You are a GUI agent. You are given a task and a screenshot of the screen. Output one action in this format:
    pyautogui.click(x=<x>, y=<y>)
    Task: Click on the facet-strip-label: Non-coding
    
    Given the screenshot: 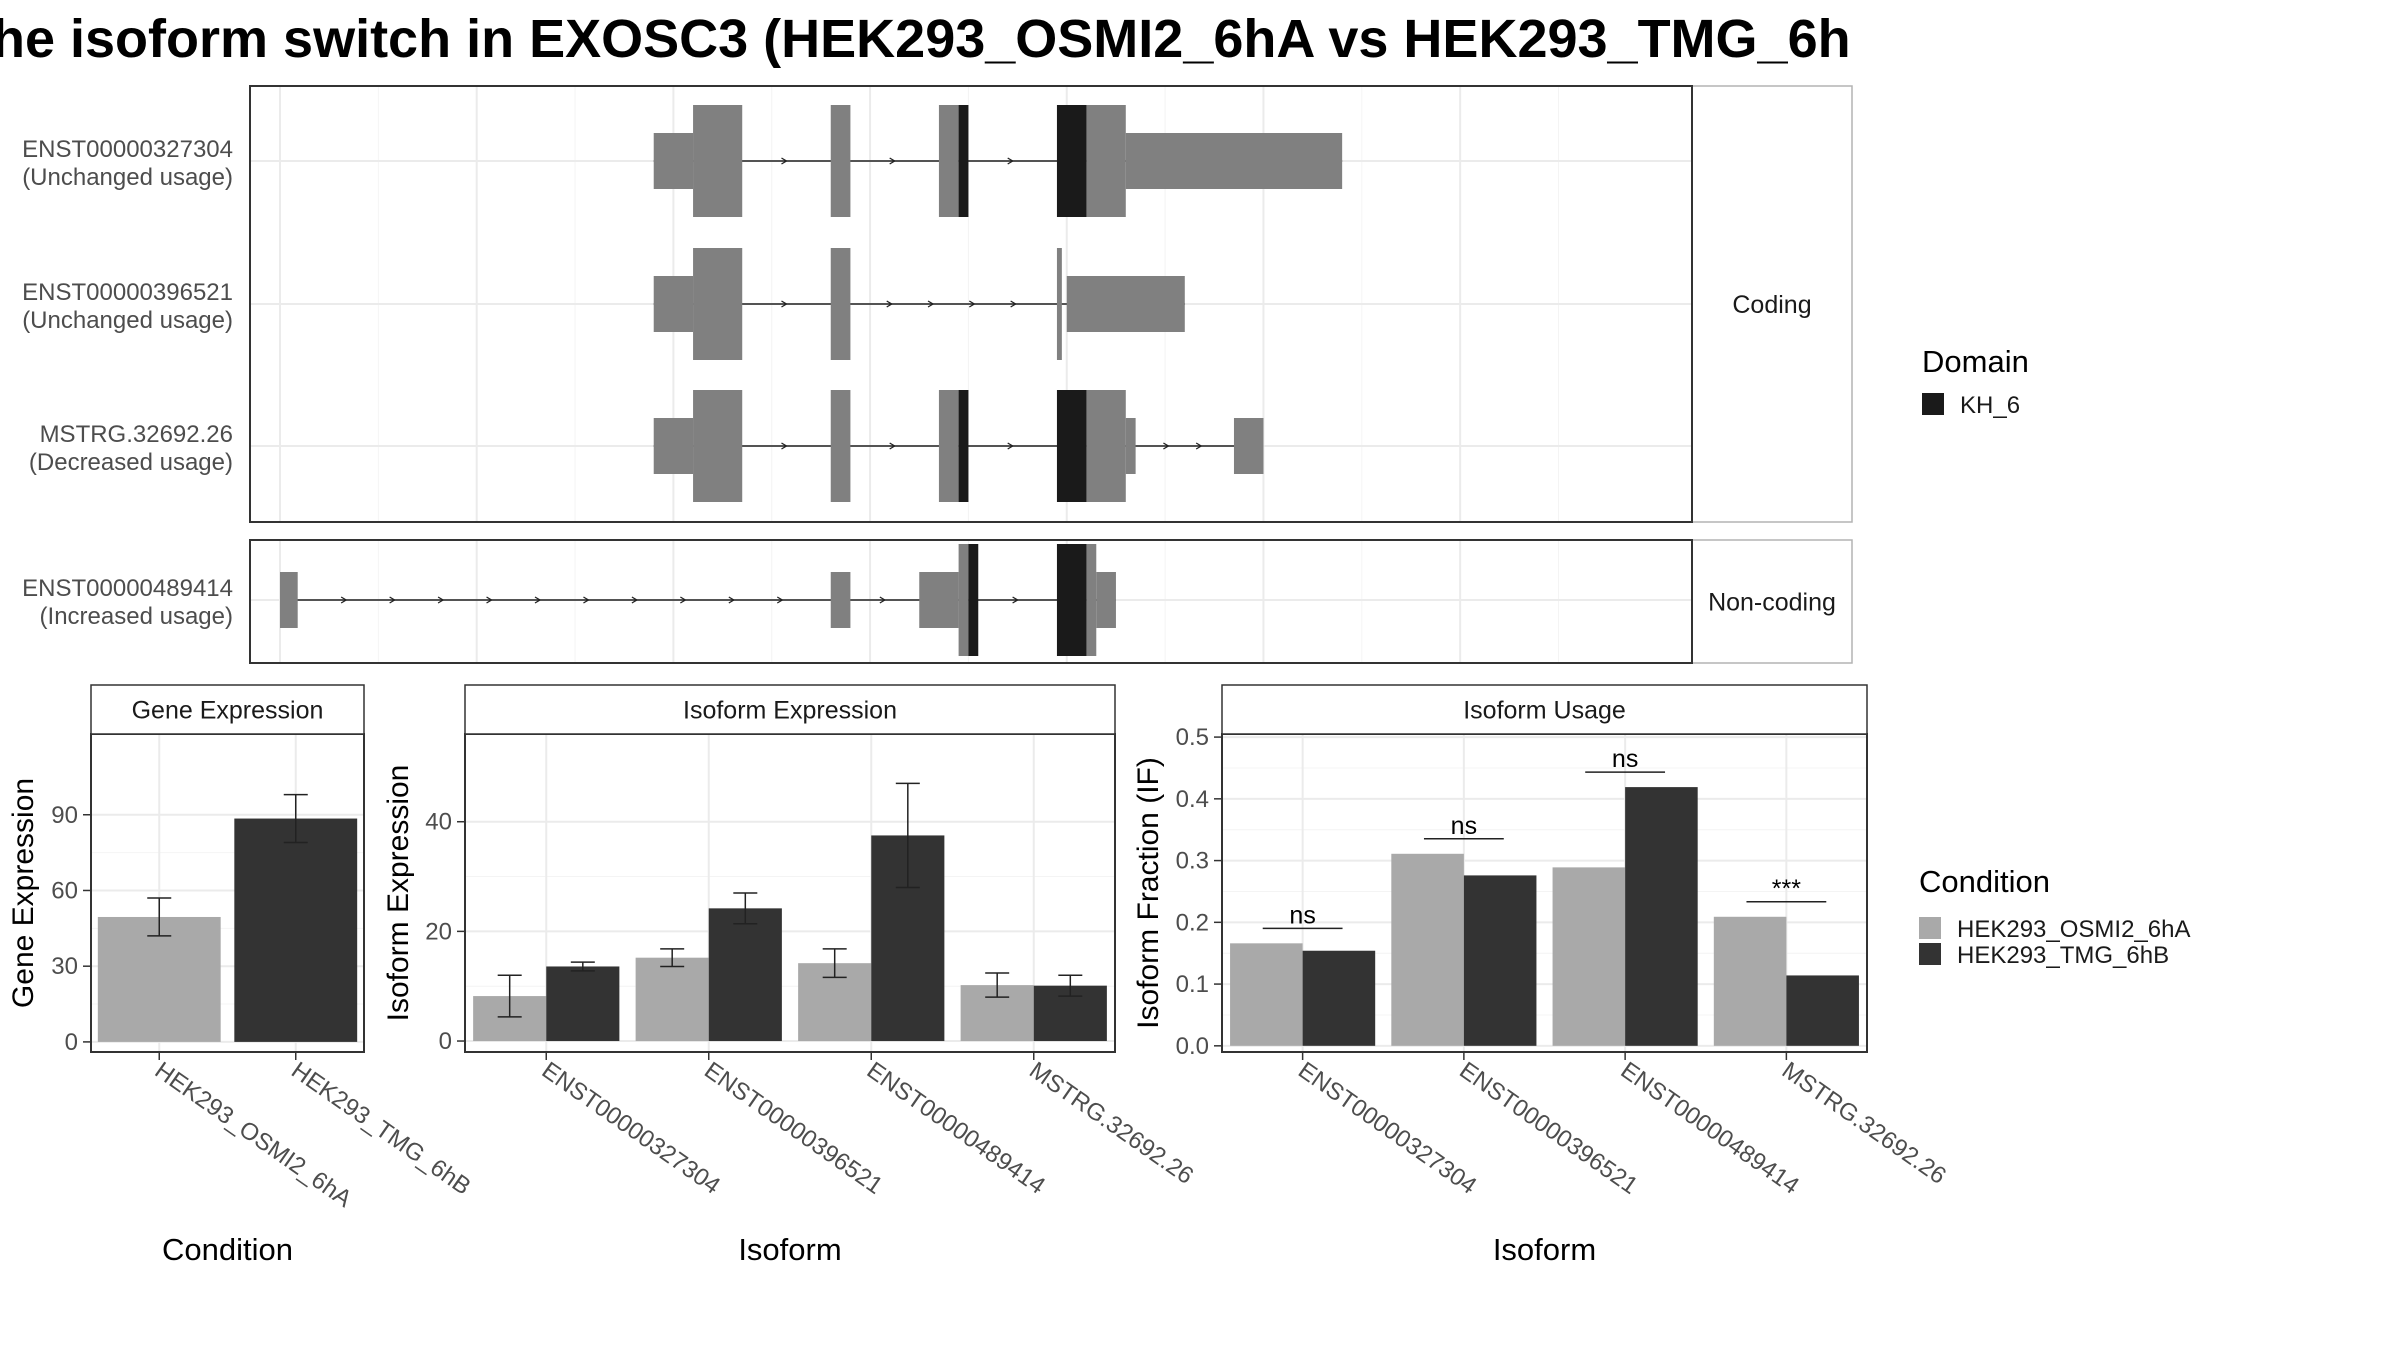 What is the action you would take?
    pyautogui.click(x=1772, y=603)
    